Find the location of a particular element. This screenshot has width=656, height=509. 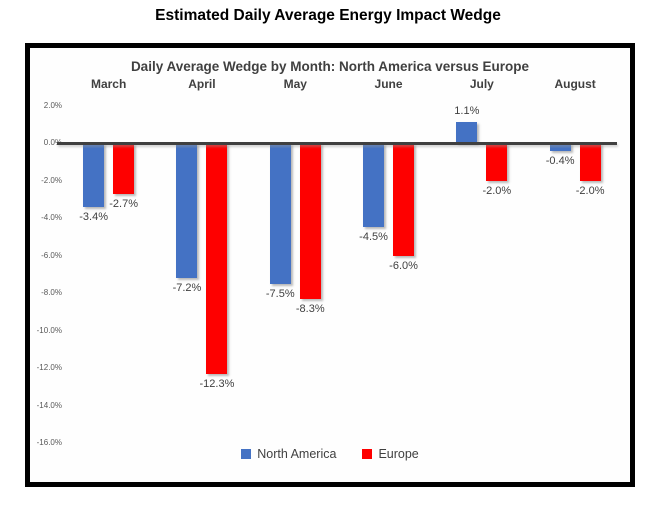

x-axis-label-may: May is located at coordinates (295, 84).